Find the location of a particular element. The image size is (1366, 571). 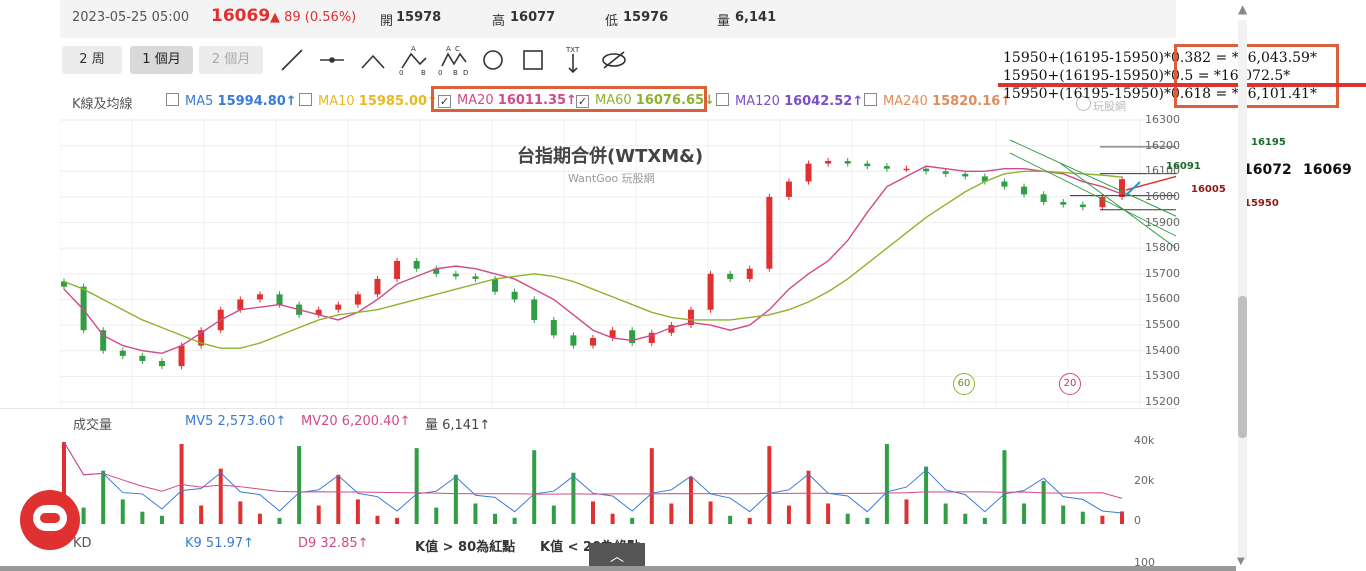

ma5-toggle: MA5 15994.80↑ is located at coordinates (231, 101).